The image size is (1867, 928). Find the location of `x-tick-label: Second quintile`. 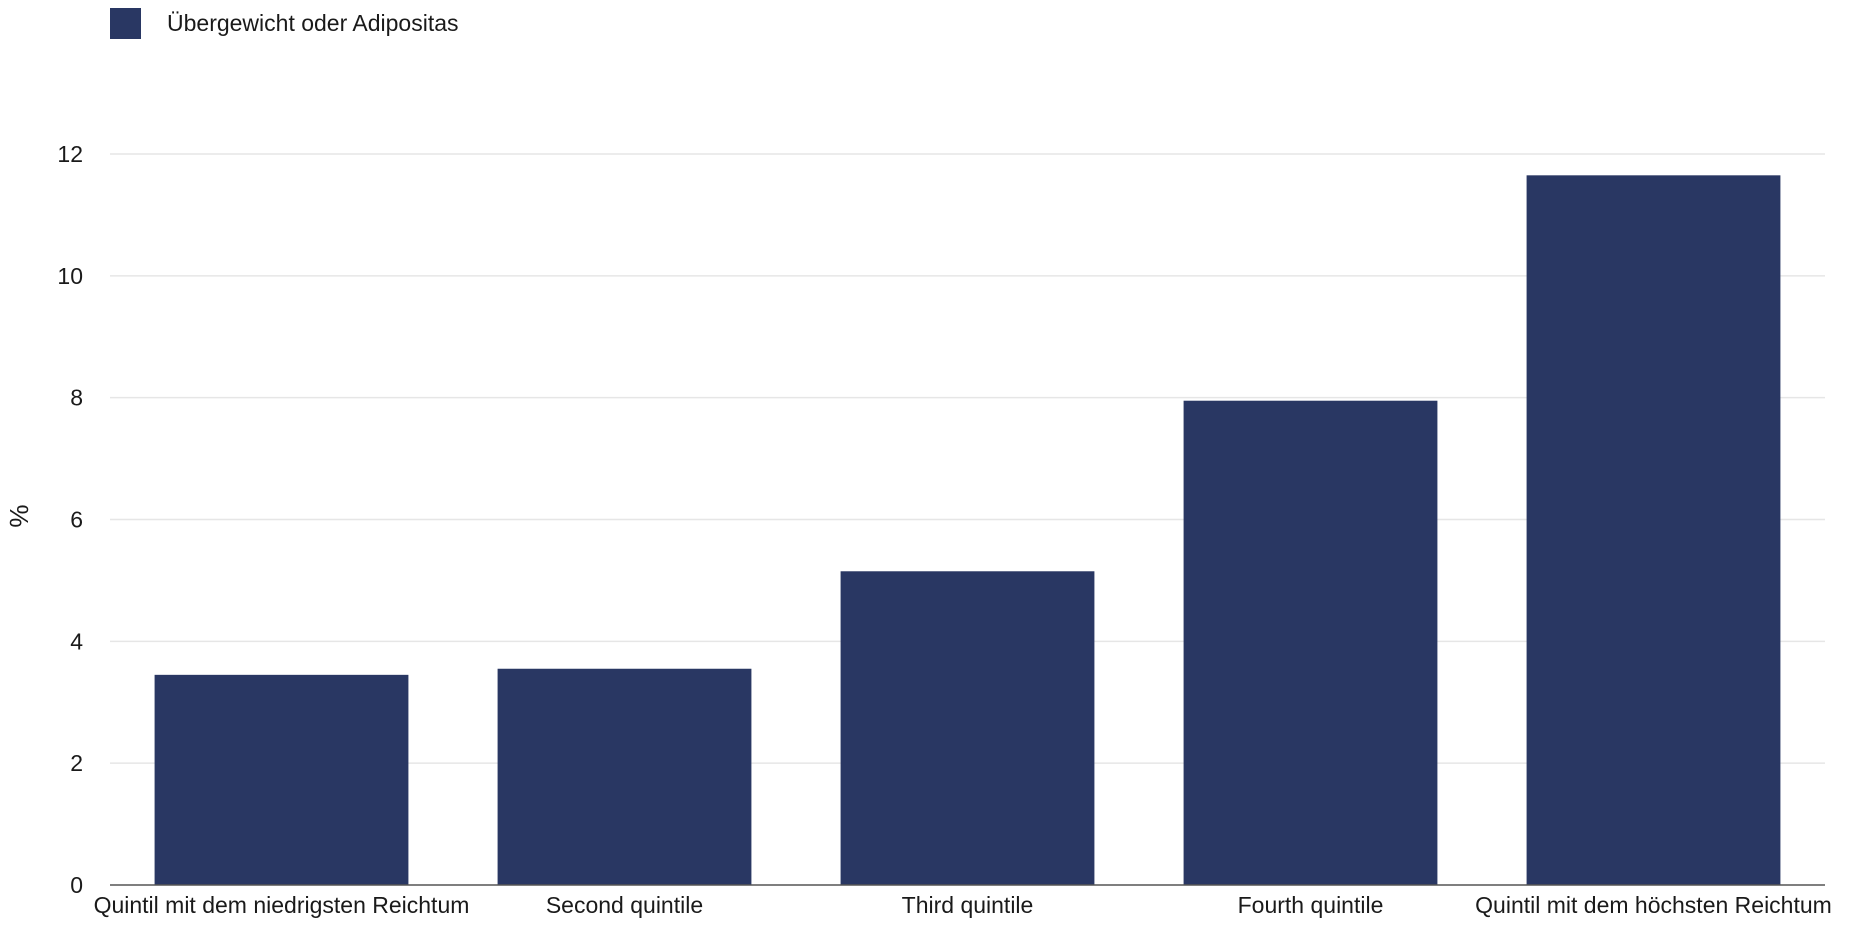

x-tick-label: Second quintile is located at coordinates (624, 905).